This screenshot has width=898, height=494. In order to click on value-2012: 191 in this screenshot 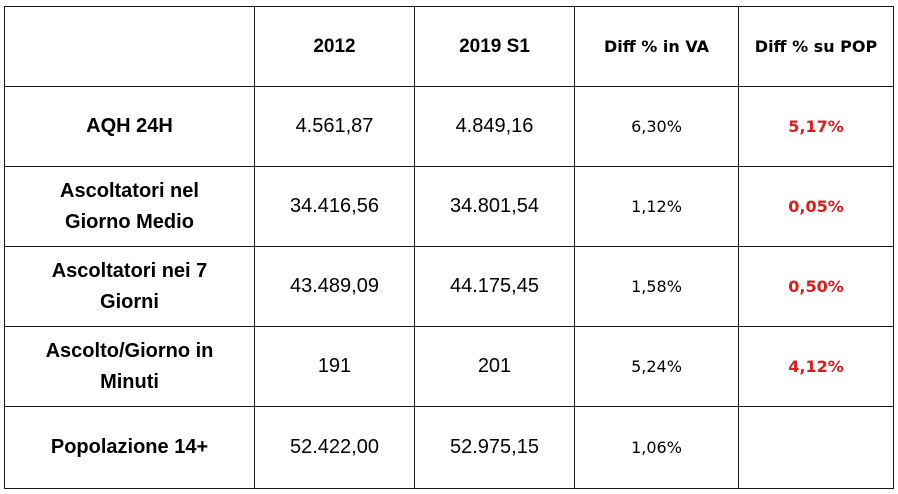, I will do `click(334, 366)`.